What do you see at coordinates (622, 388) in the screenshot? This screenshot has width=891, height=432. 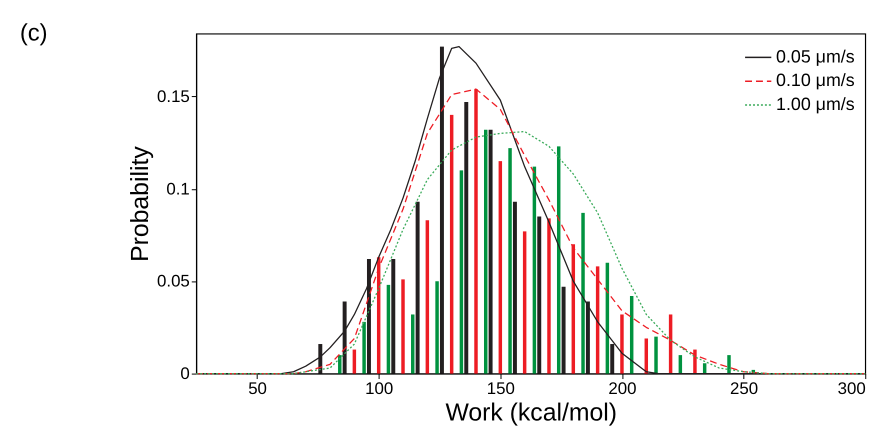 I see `x-tick-label: 200` at bounding box center [622, 388].